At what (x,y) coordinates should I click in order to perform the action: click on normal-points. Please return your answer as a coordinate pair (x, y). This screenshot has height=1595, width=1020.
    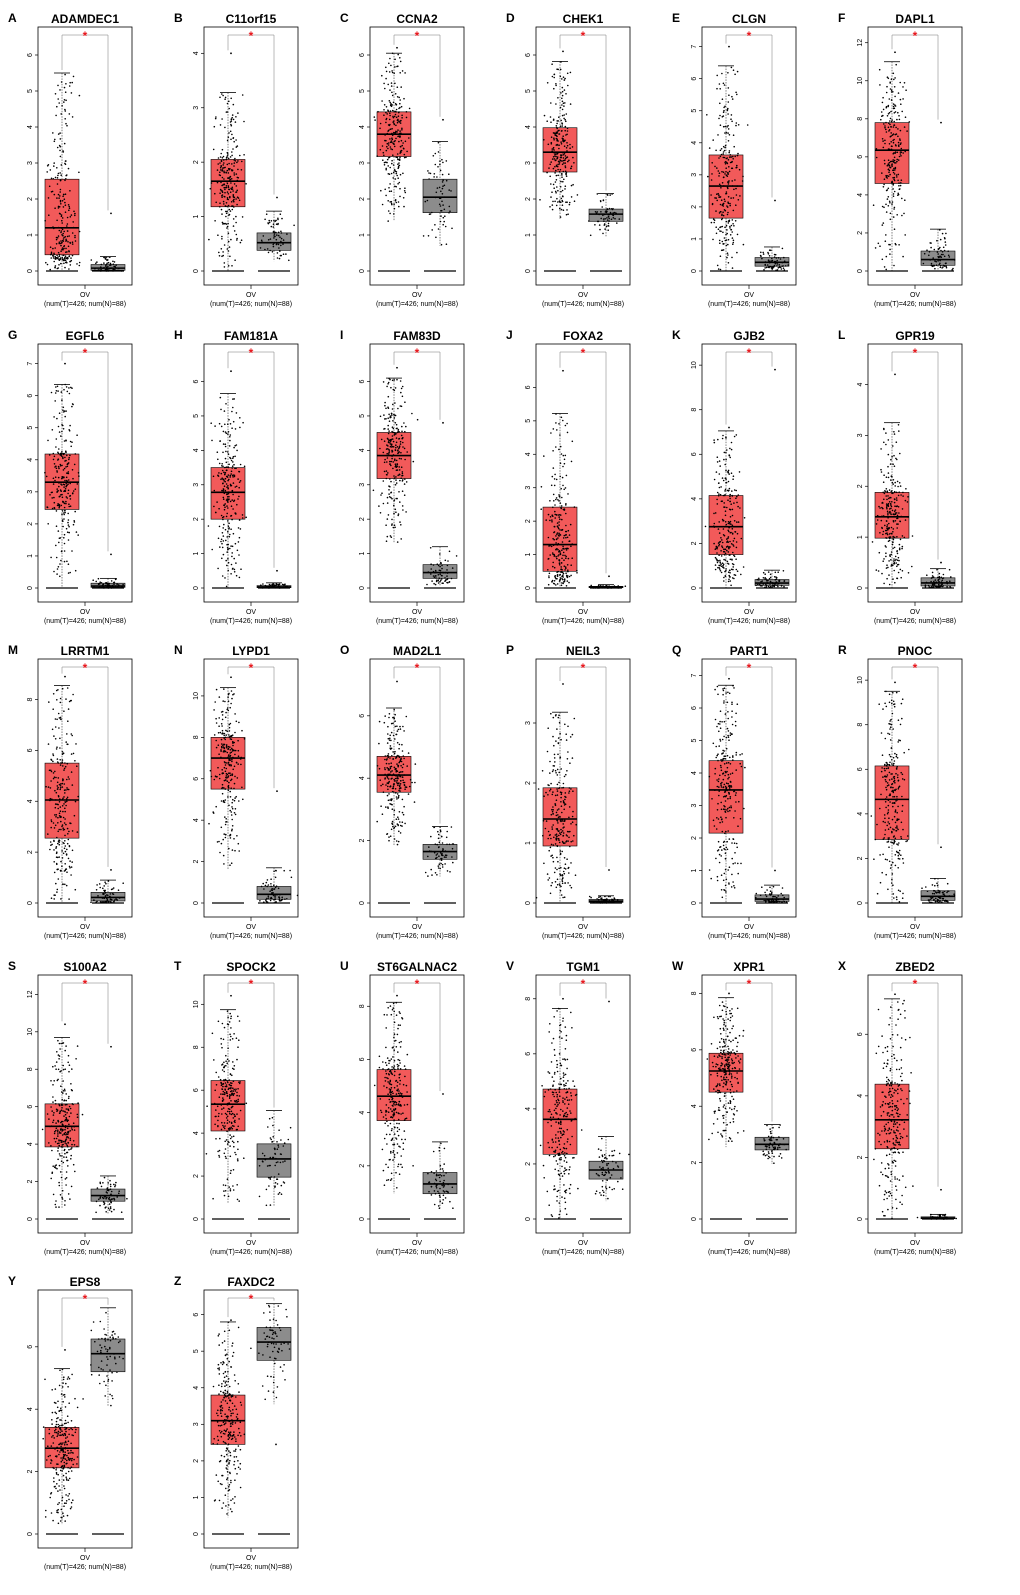
    Looking at the image, I should click on (106, 242).